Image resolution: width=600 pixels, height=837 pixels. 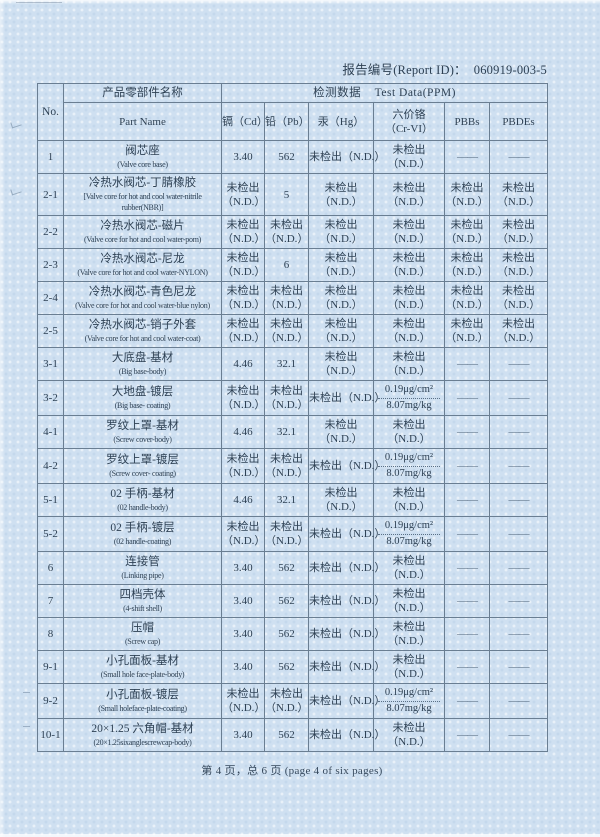 I want to click on cell-line: 562, so click(x=286, y=157).